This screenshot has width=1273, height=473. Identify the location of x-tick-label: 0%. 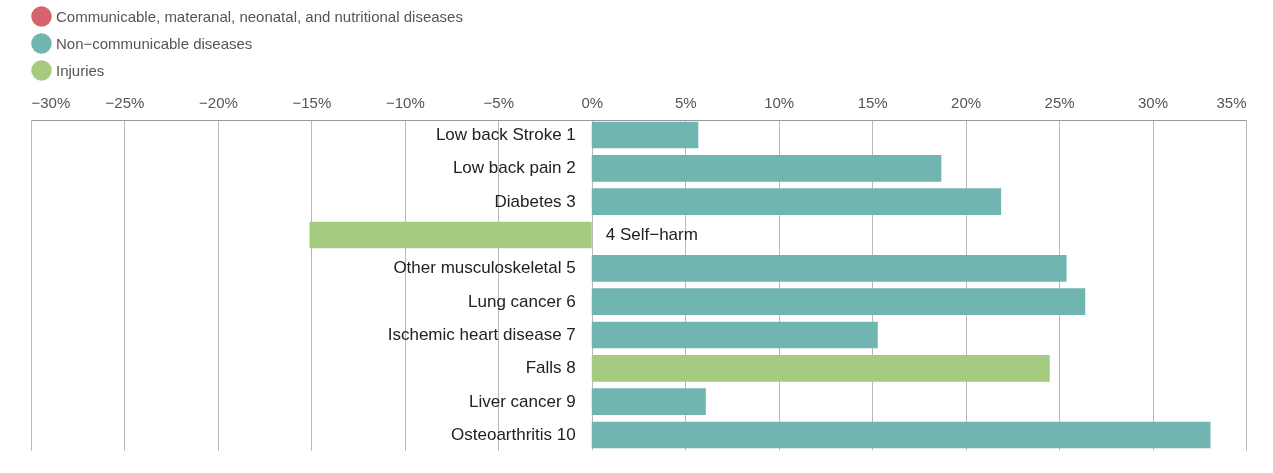
(592, 102).